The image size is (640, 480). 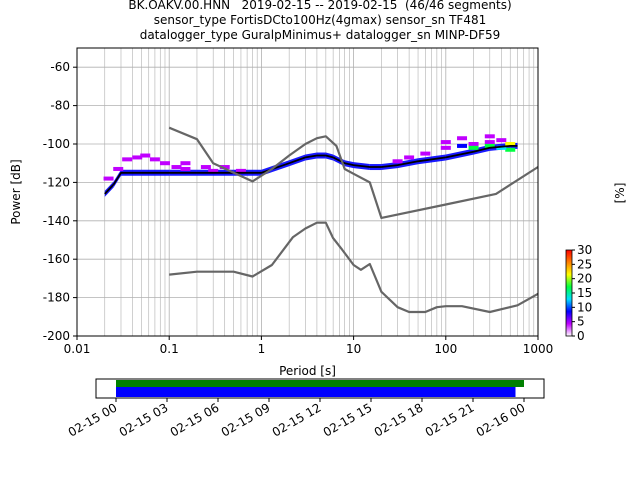 I want to click on x-tick-label: 10, so click(x=353, y=349).